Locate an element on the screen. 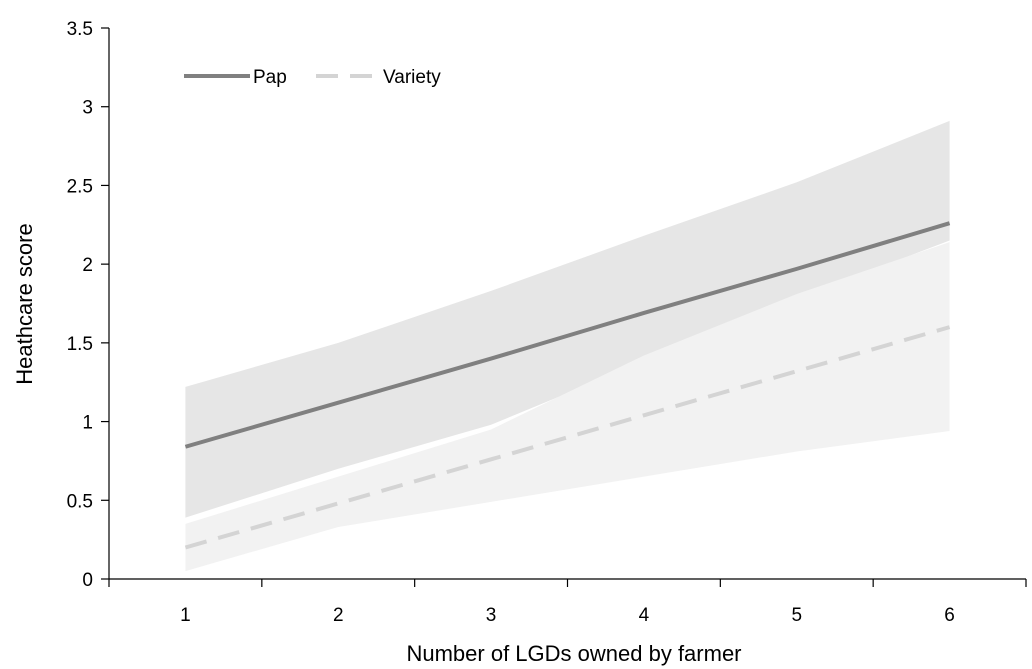 The image size is (1032, 669). y-tick-label: 2.5 is located at coordinates (80, 186).